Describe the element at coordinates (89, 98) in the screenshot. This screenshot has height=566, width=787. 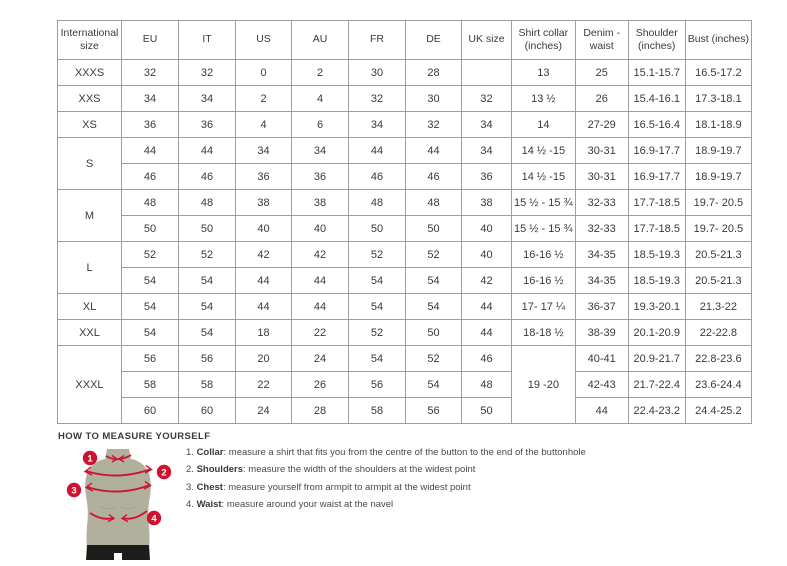
I see `size-cell: XXS` at that location.